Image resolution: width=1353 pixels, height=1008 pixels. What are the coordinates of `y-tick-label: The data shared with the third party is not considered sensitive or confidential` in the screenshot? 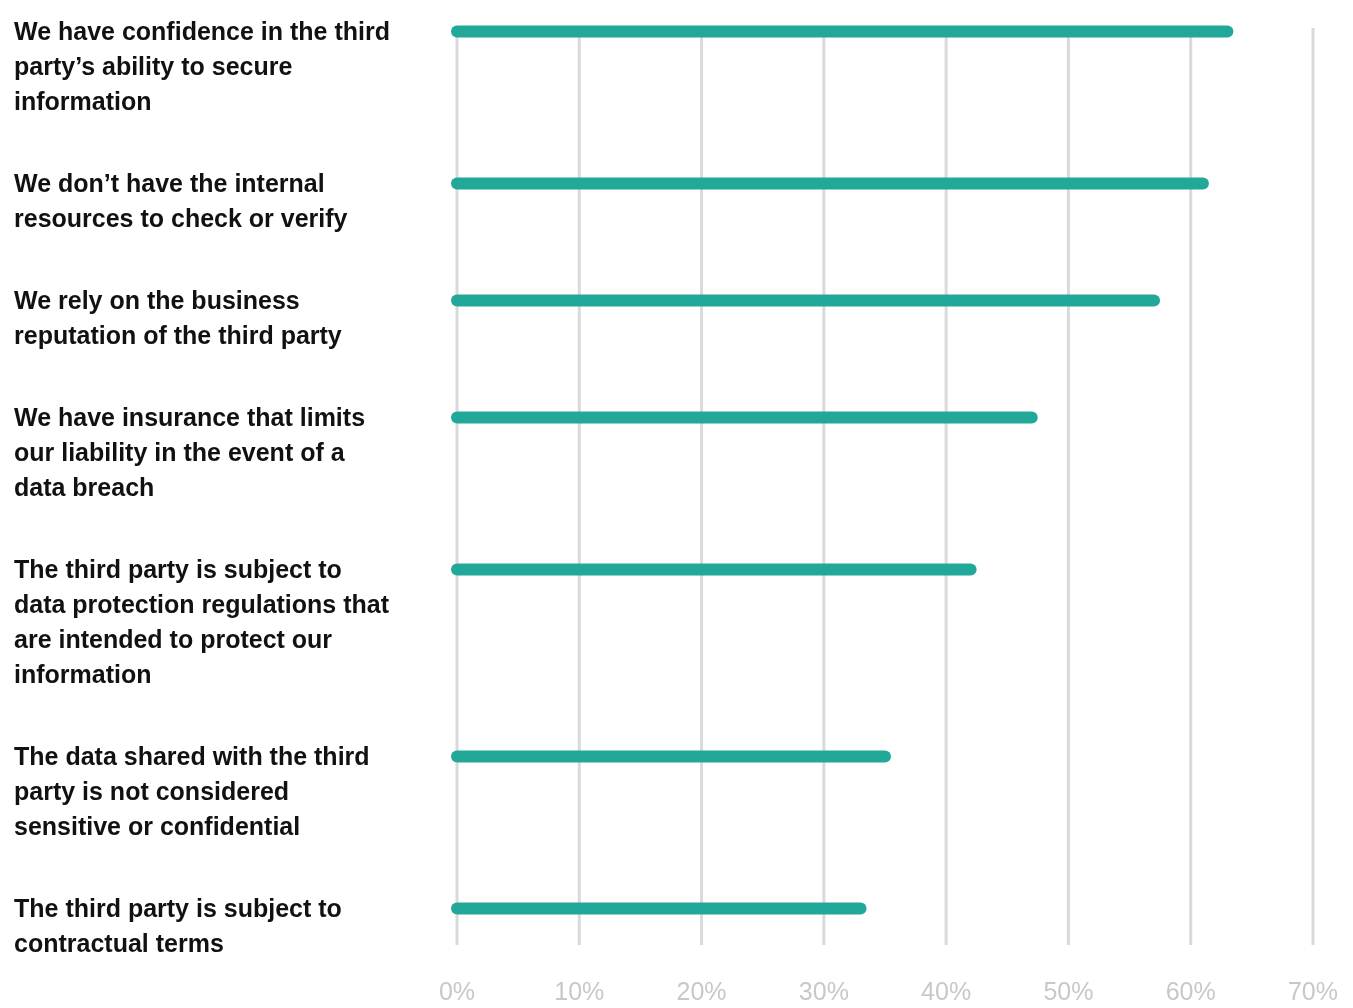 It's located at (192, 791).